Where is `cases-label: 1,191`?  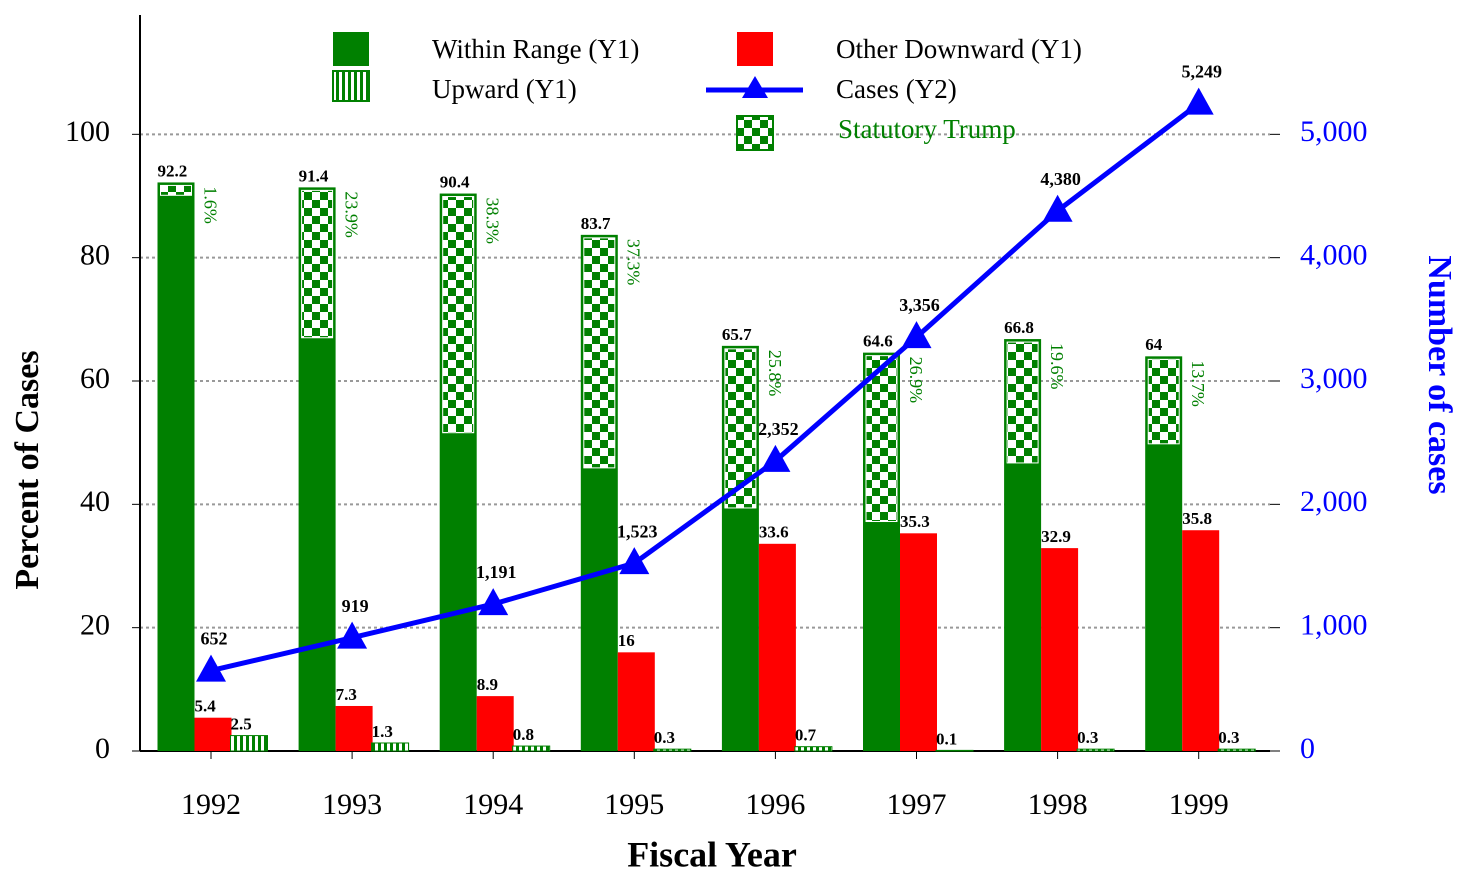 cases-label: 1,191 is located at coordinates (496, 572).